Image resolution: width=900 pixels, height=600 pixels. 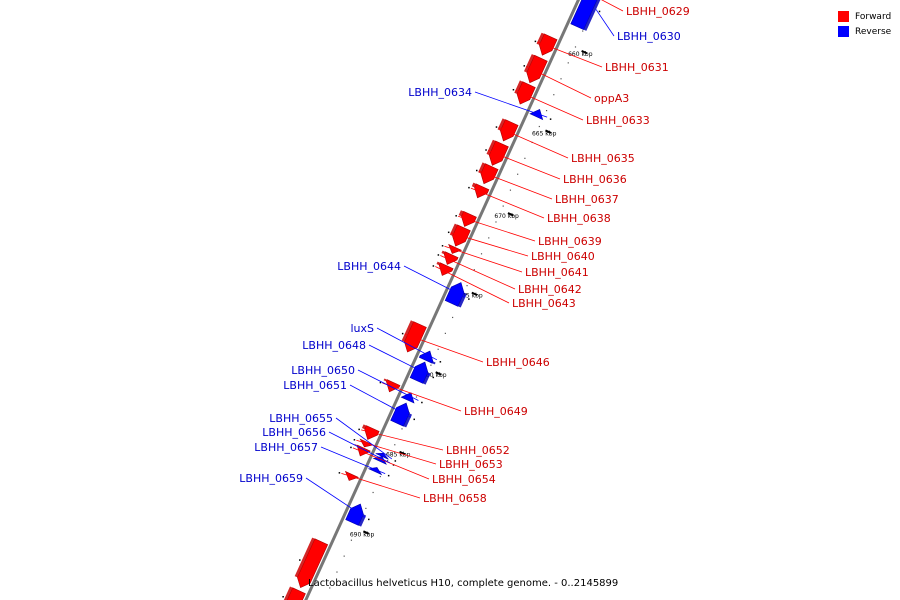 What do you see at coordinates (649, 36) in the screenshot?
I see `gene-lbhh_0630-label: LBHH_0630` at bounding box center [649, 36].